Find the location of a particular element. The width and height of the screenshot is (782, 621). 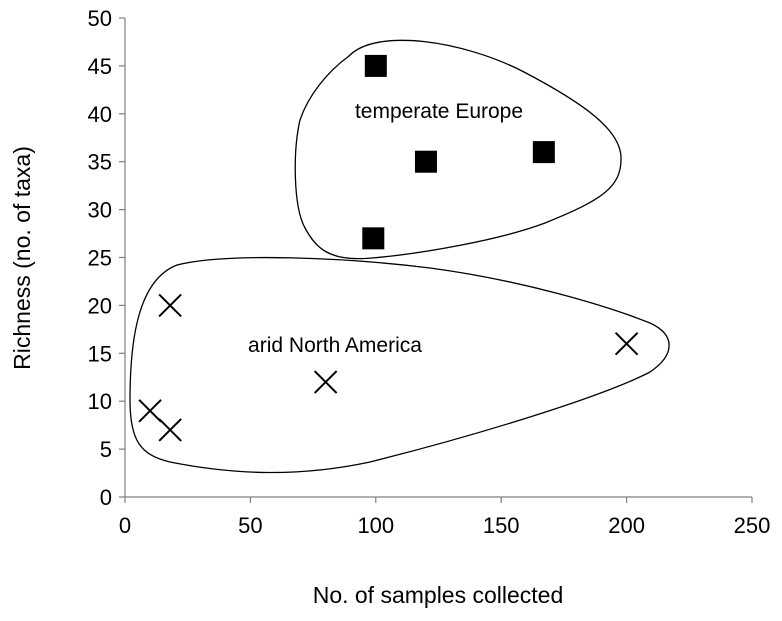

x-tick-label: 250 is located at coordinates (752, 525).